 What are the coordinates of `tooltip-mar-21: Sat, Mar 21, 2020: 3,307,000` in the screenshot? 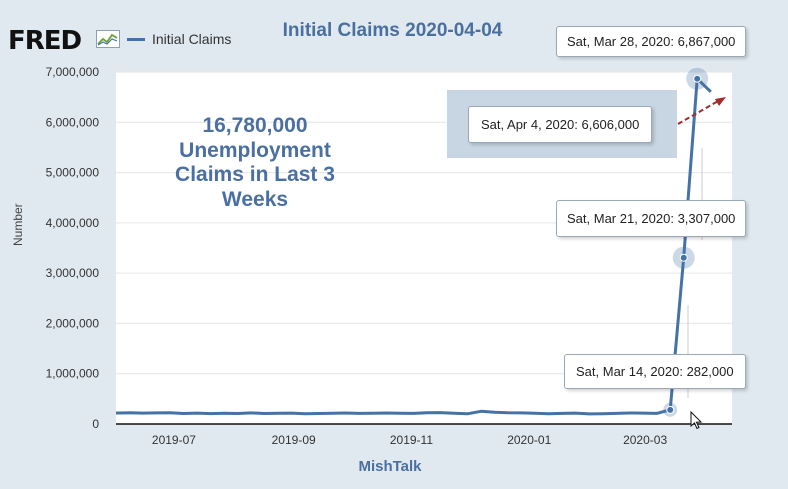 It's located at (651, 218).